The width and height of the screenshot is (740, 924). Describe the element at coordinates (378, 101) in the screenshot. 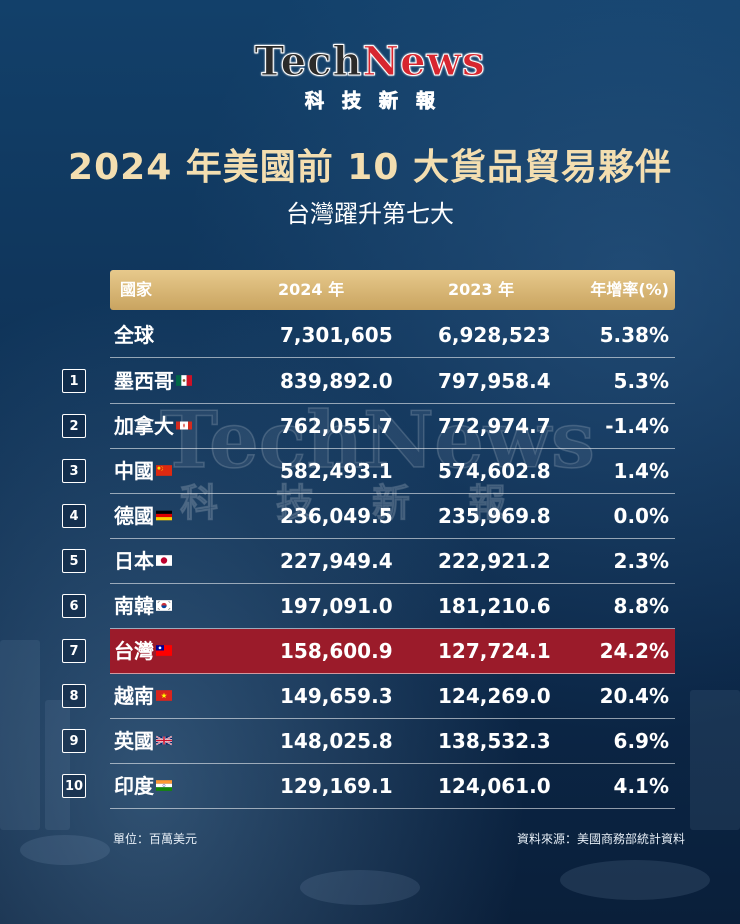

I see `logo-chinese: 科技新報` at that location.